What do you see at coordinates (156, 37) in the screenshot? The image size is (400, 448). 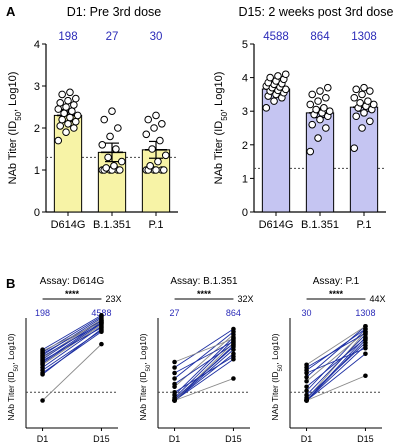 I see `gmt-label: 30` at bounding box center [156, 37].